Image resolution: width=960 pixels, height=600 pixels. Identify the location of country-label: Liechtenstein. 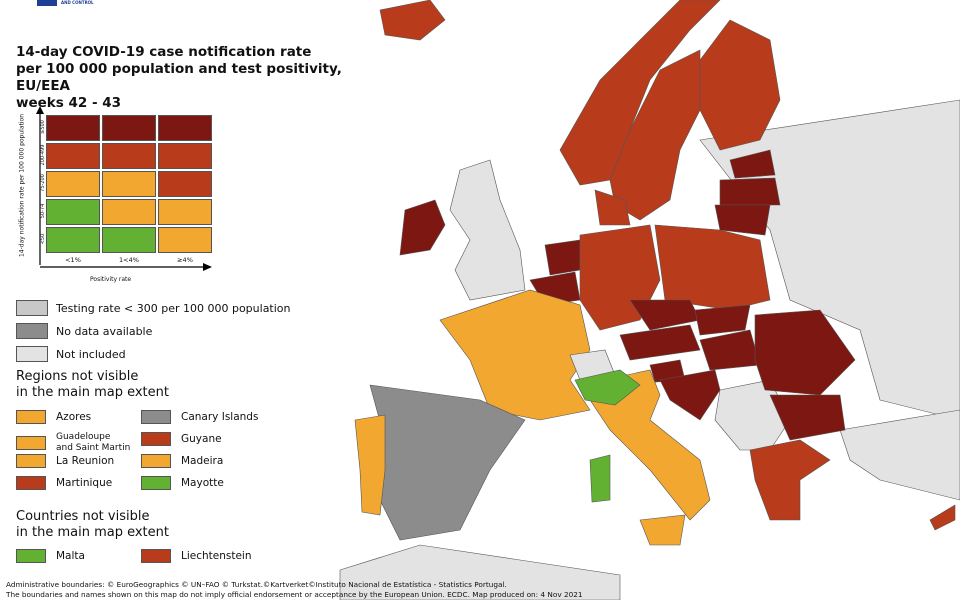
(216, 555).